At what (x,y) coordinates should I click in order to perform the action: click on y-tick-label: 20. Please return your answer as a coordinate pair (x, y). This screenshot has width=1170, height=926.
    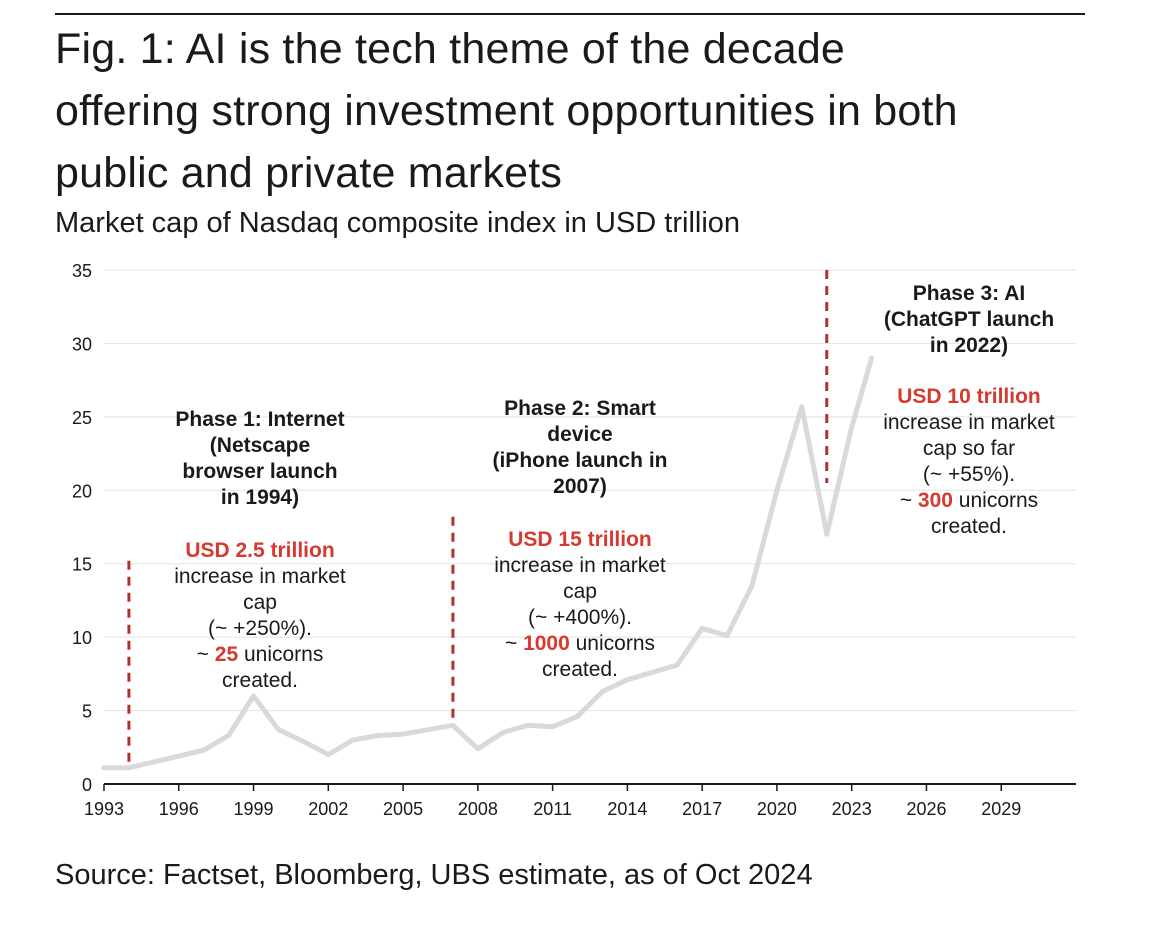
    Looking at the image, I should click on (82, 491).